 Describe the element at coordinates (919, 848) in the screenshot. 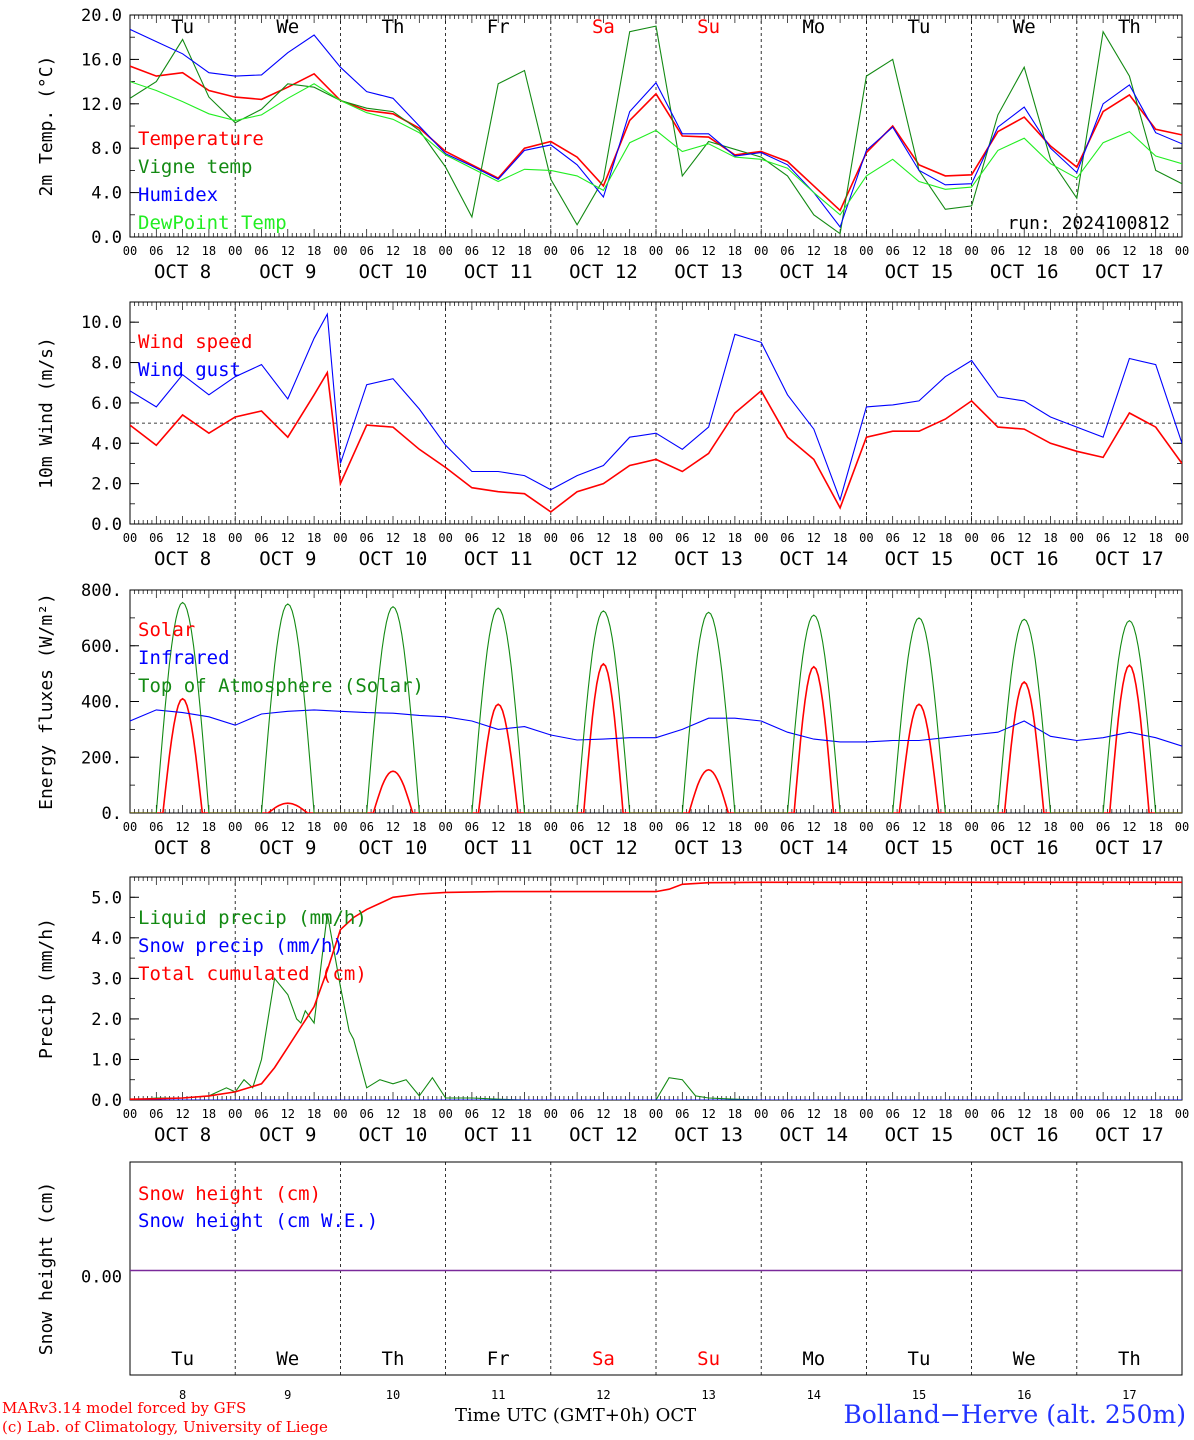

I see `date-label: OCT 15` at that location.